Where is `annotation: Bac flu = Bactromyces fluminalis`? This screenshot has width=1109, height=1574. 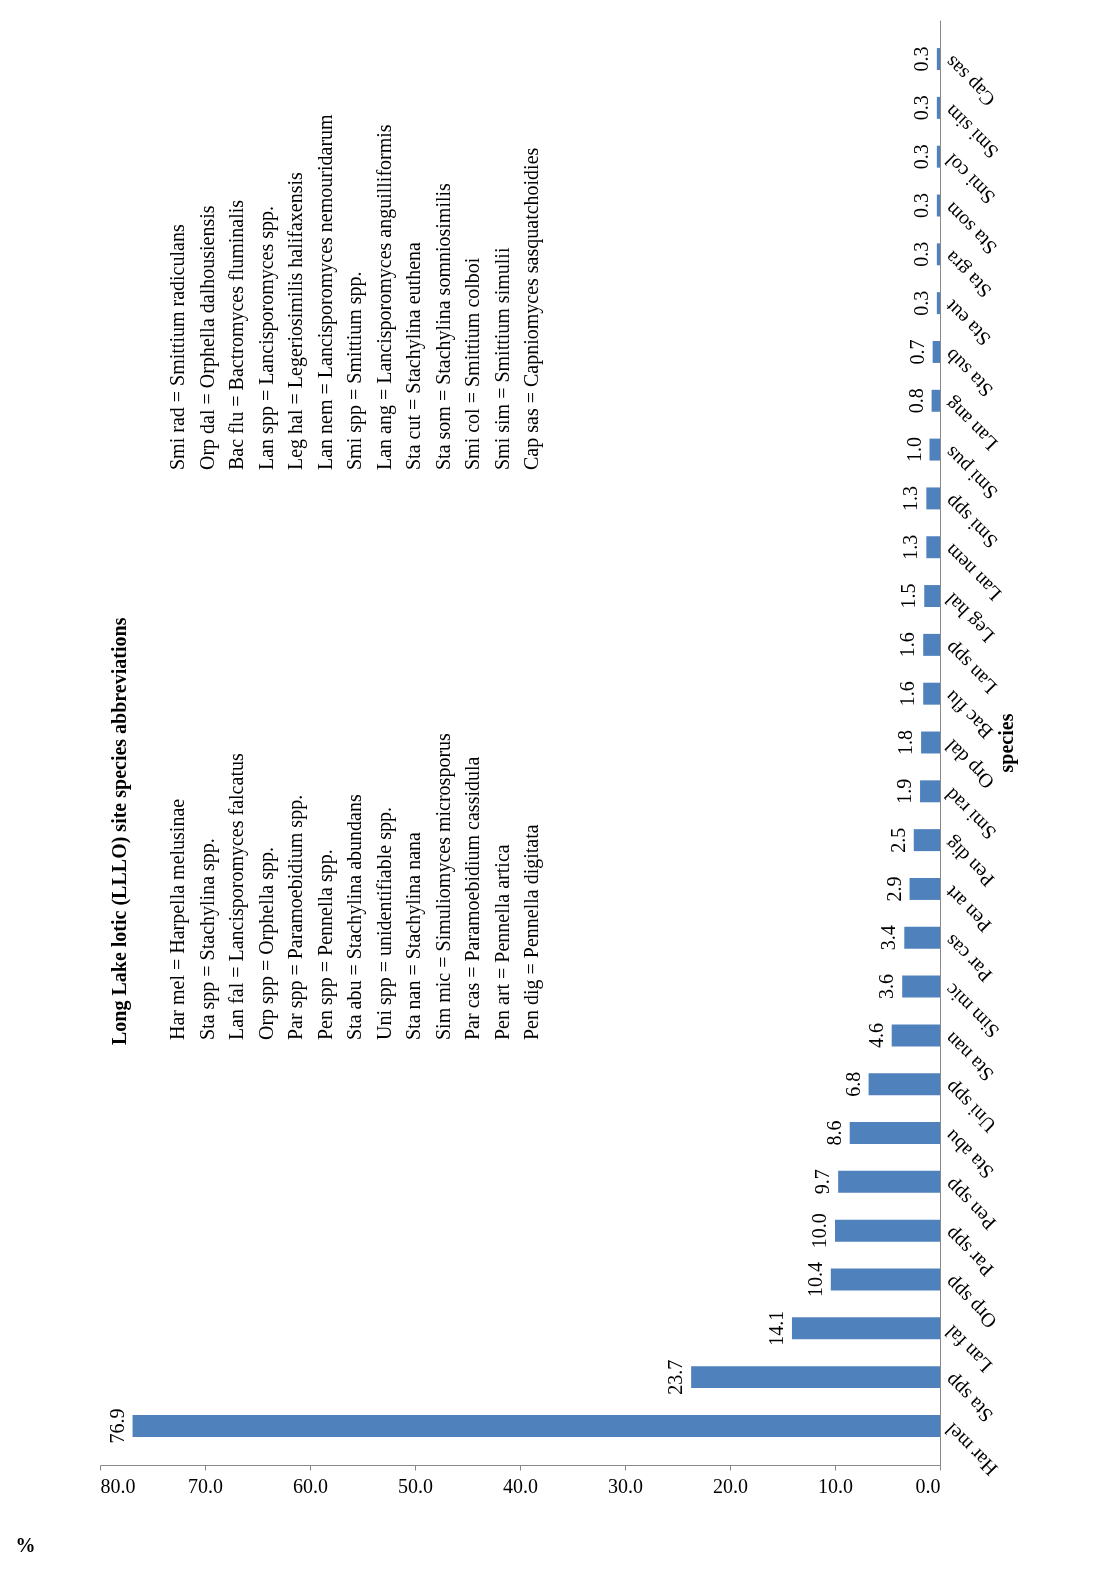
annotation: Bac flu = Bactromyces fluminalis is located at coordinates (236, 334).